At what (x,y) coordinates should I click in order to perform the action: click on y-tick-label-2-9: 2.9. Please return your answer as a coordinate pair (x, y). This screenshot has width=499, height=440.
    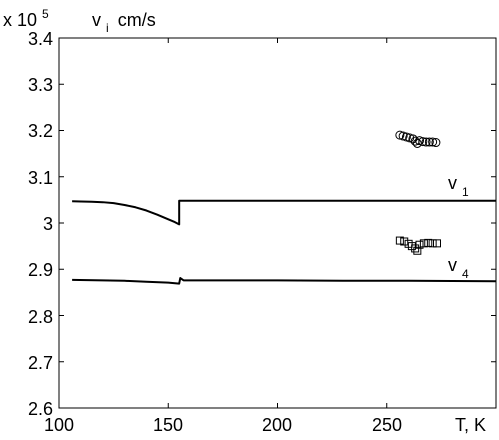
    Looking at the image, I should click on (40, 270).